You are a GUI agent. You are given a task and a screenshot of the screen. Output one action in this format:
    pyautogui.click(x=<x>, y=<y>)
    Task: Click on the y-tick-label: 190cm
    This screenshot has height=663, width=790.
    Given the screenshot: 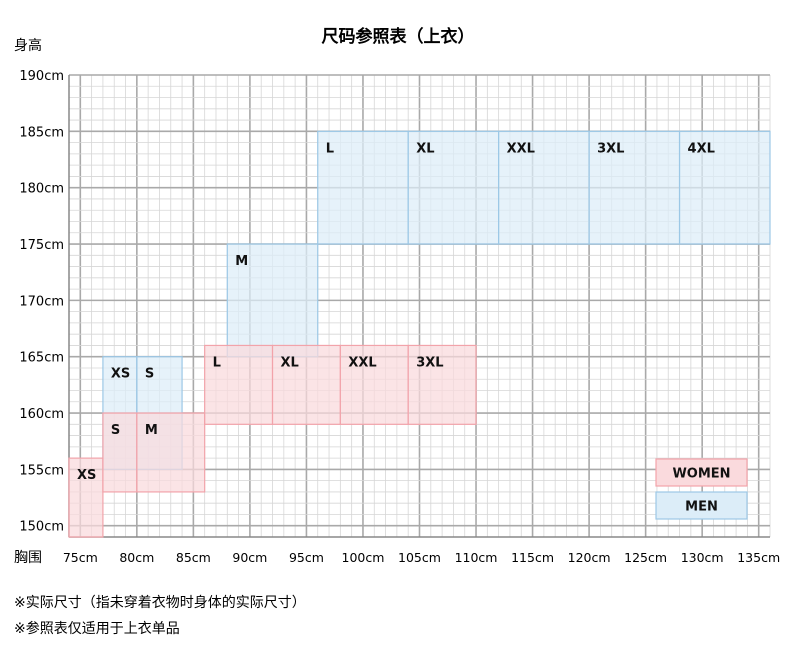 What is the action you would take?
    pyautogui.click(x=41, y=76)
    